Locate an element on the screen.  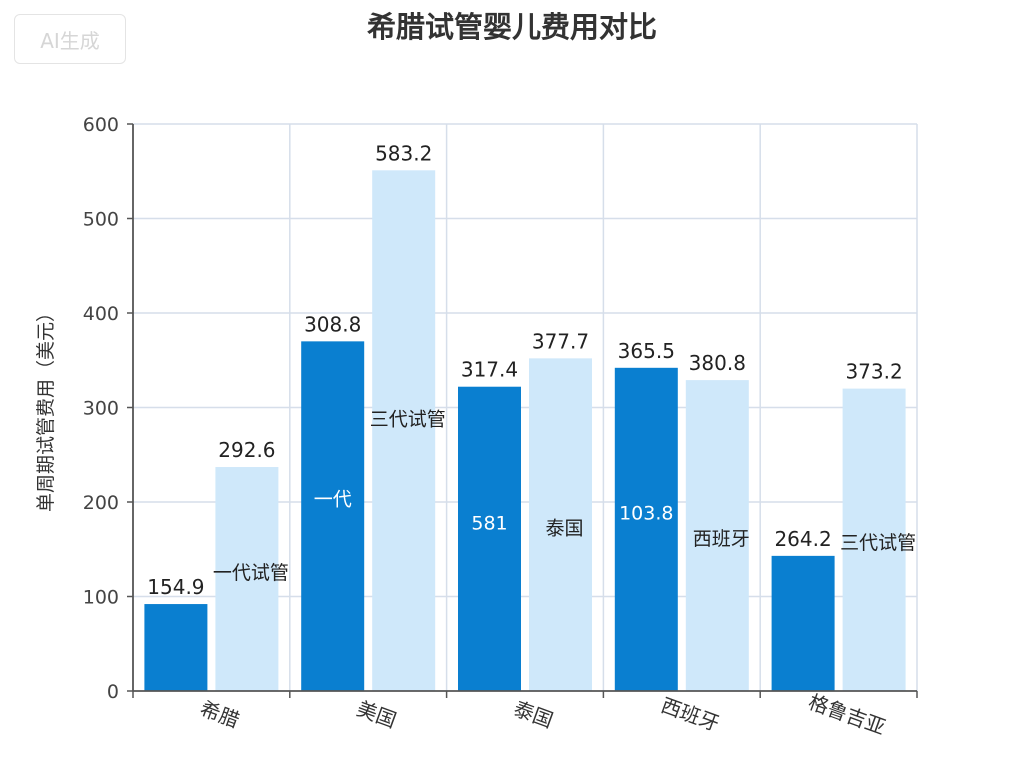
bar-inner-label: 泰国 is located at coordinates (564, 529).